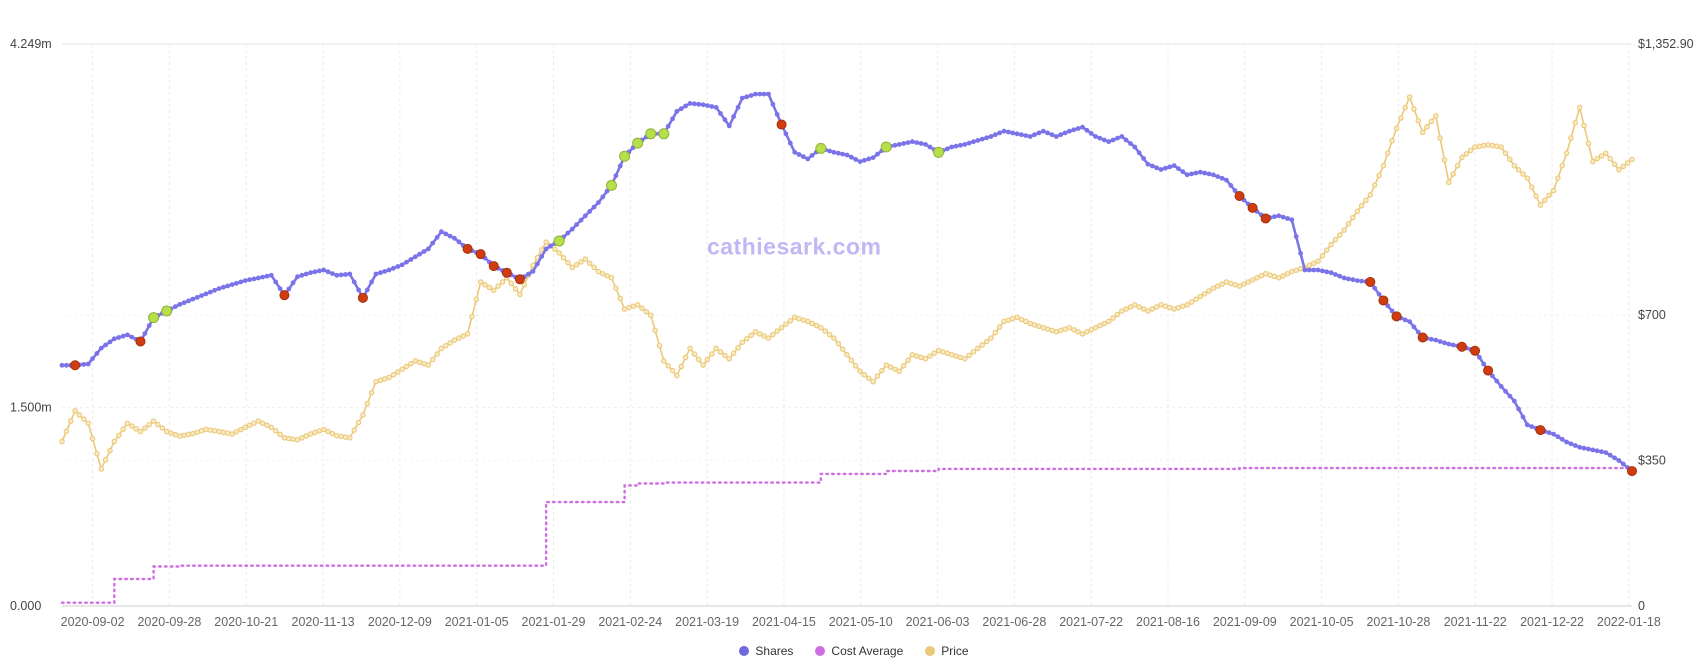 The image size is (1708, 668). I want to click on x-axis-tick-label: 2021-05-10, so click(861, 622).